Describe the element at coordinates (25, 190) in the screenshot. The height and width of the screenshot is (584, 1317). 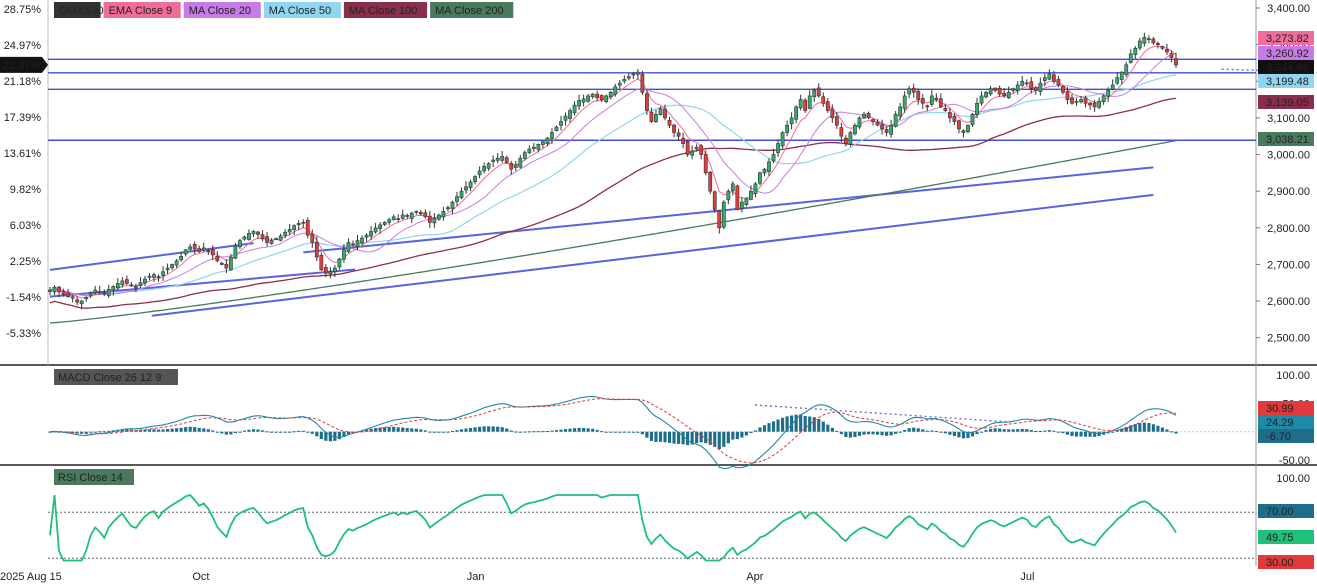
I see `pct-tick-label: 9.82%` at that location.